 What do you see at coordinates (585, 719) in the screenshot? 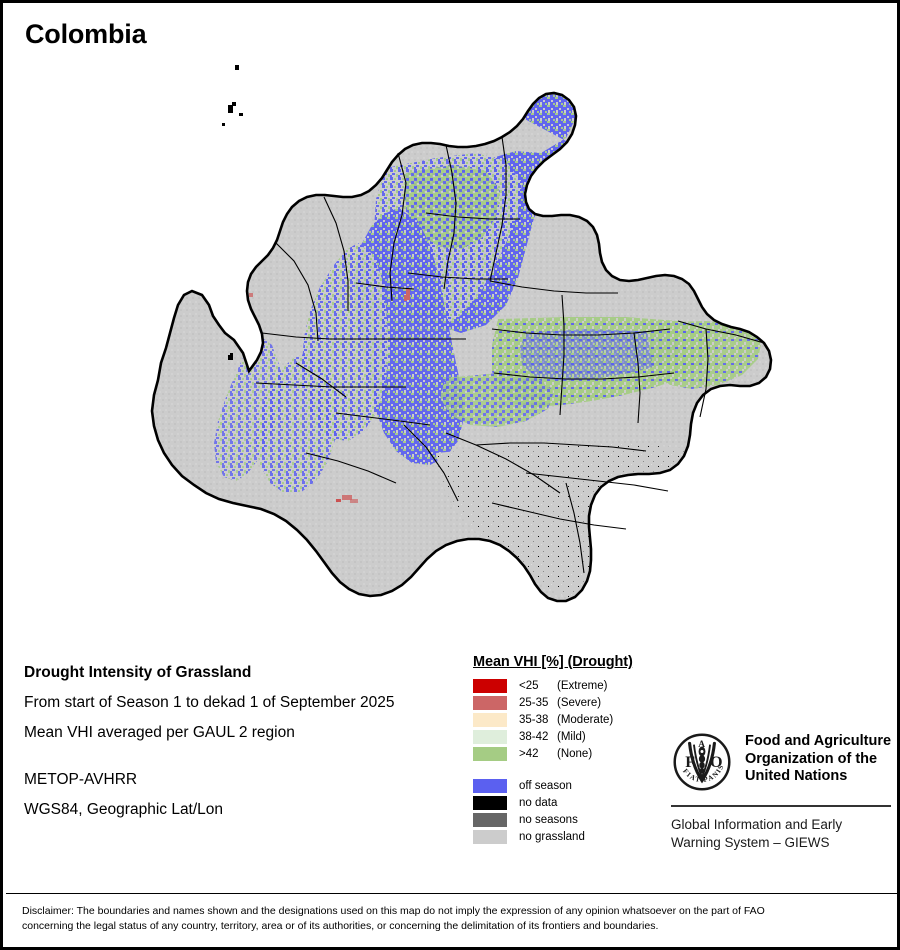
I see `legend-category-moderate: (Moderate)` at bounding box center [585, 719].